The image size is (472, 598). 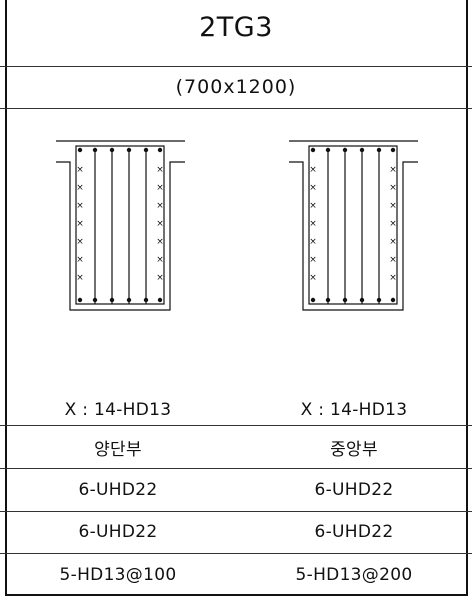 What do you see at coordinates (354, 532) in the screenshot?
I see `bottom-bar-center: 6-UHD22` at bounding box center [354, 532].